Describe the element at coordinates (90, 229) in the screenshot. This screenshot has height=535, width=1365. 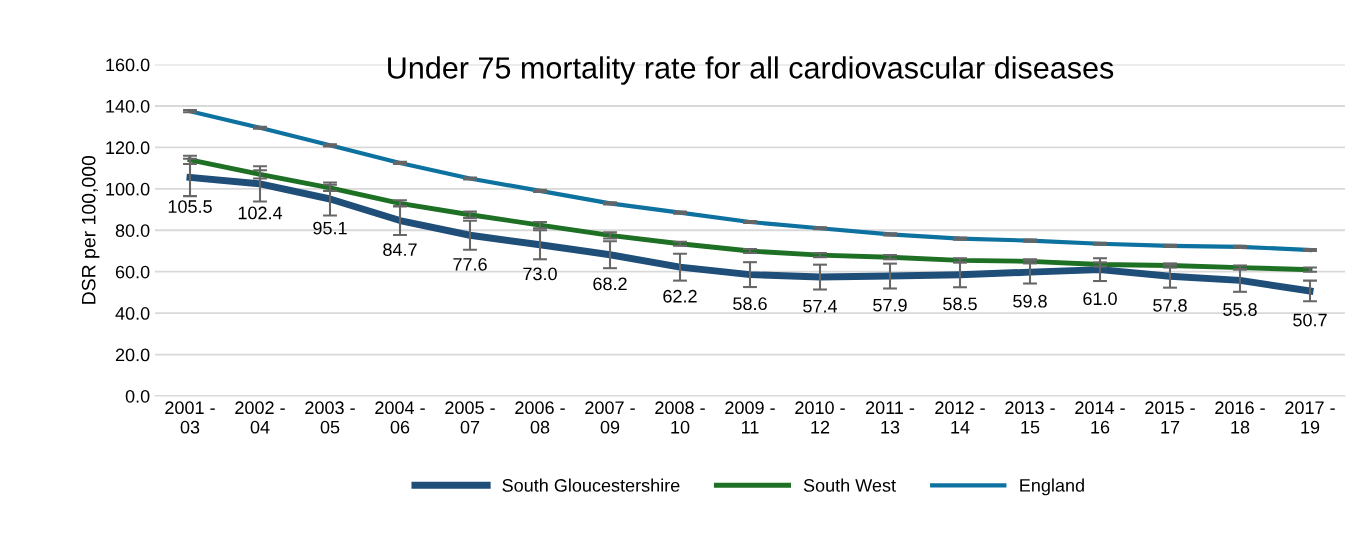
I see `y-axis-title: DSR per 100,000` at that location.